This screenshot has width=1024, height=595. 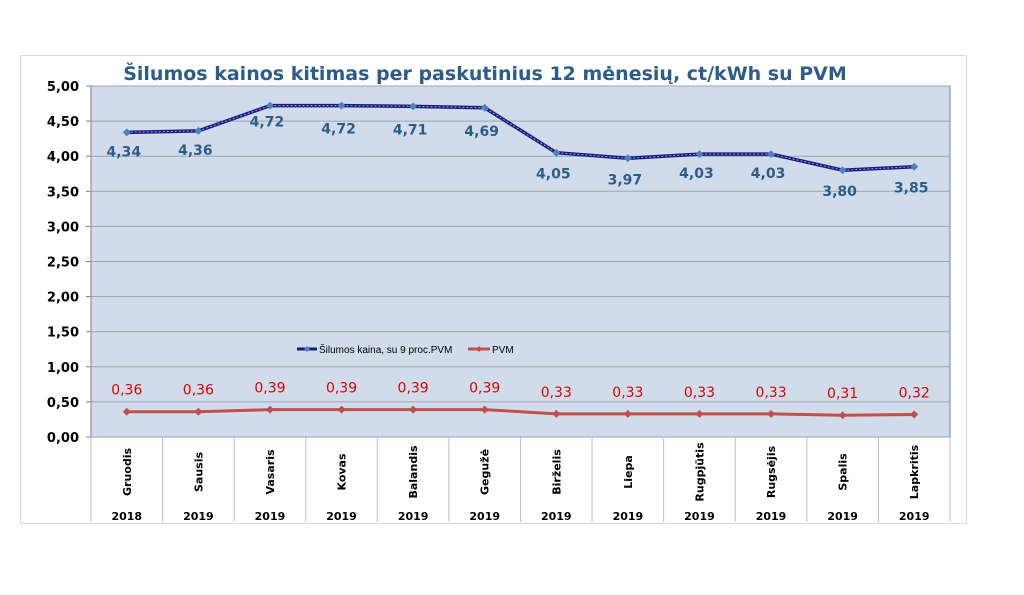 I want to click on y-tick-label: 4,50, so click(x=63, y=122).